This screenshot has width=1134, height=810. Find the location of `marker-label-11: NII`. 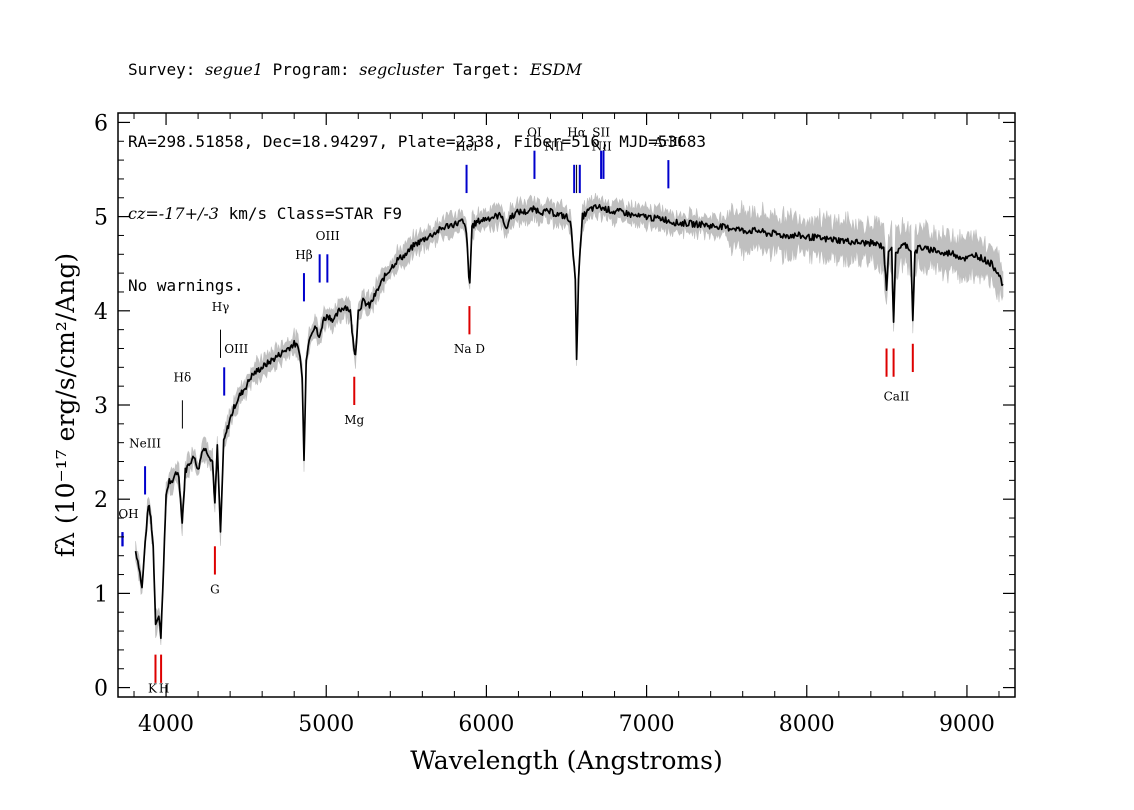

marker-label-11: NII is located at coordinates (554, 147).